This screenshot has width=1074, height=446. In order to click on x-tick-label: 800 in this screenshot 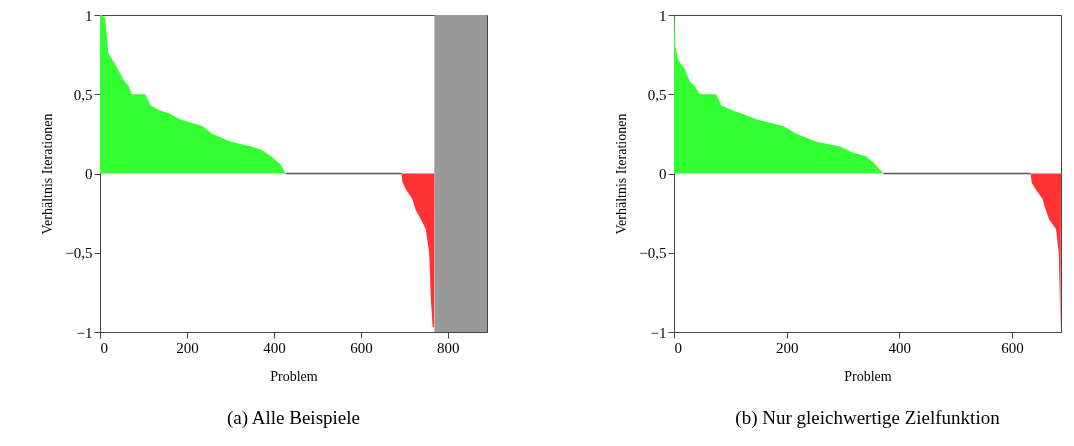, I will do `click(448, 347)`.